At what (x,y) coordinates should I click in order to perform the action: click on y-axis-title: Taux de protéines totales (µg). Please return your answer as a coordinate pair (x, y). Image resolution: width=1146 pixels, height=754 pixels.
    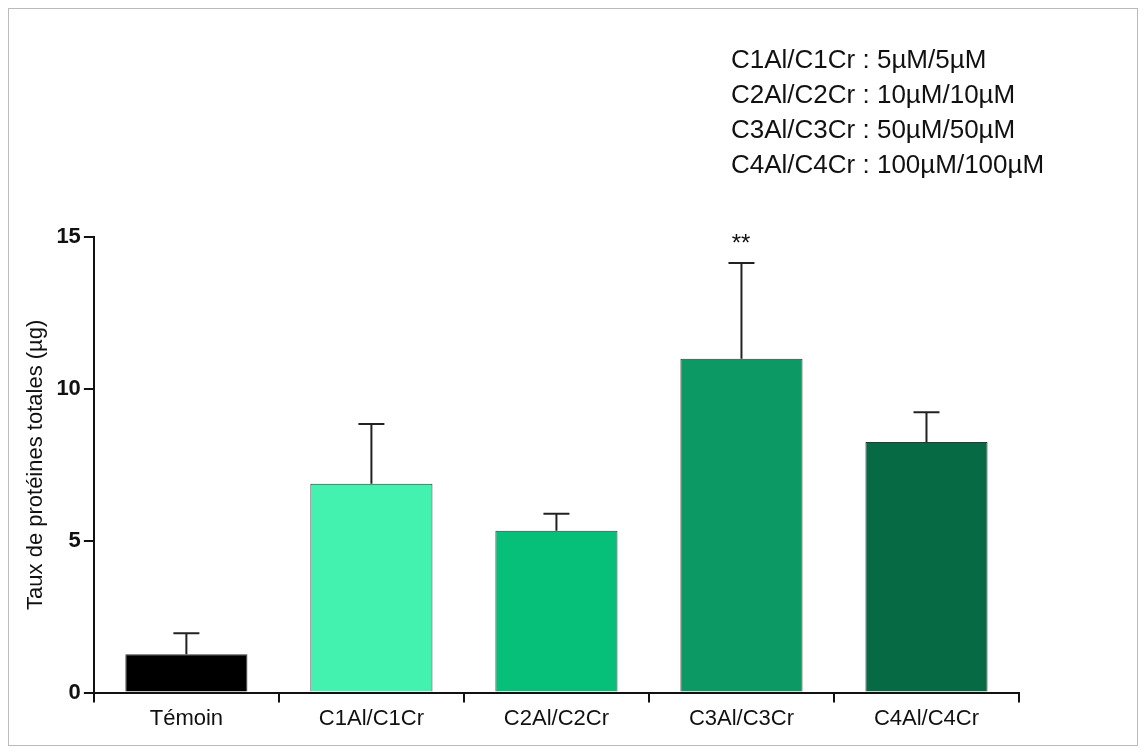
    Looking at the image, I should click on (35, 464).